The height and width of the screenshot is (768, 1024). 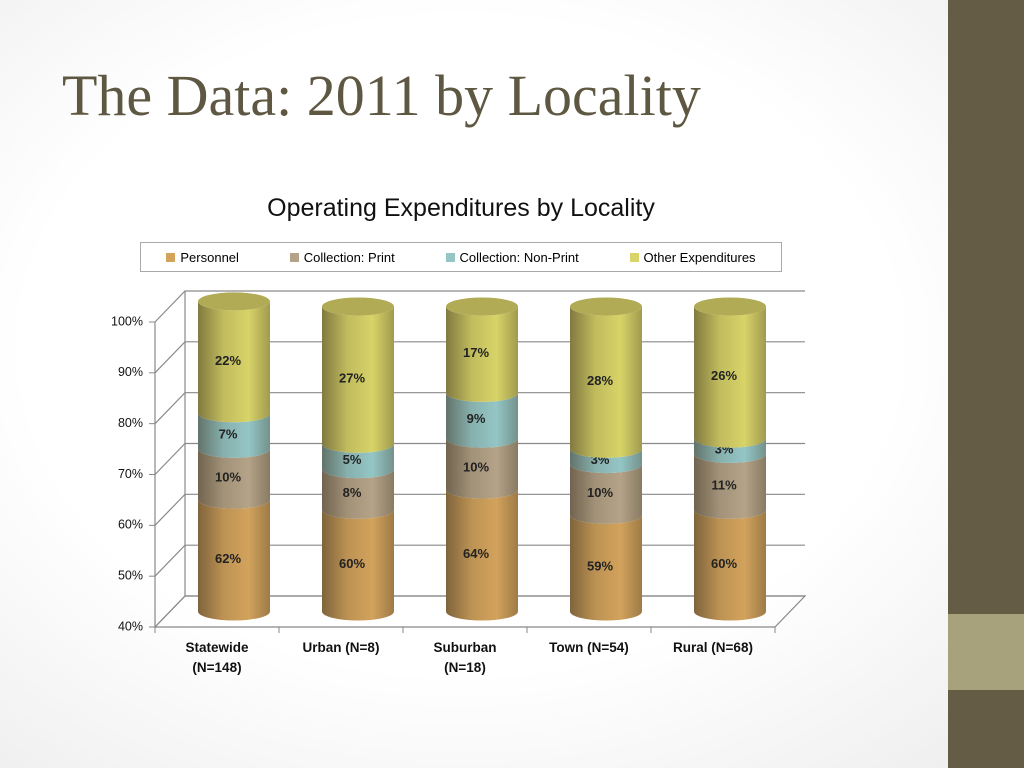 What do you see at coordinates (352, 459) in the screenshot?
I see `data-label: 5%` at bounding box center [352, 459].